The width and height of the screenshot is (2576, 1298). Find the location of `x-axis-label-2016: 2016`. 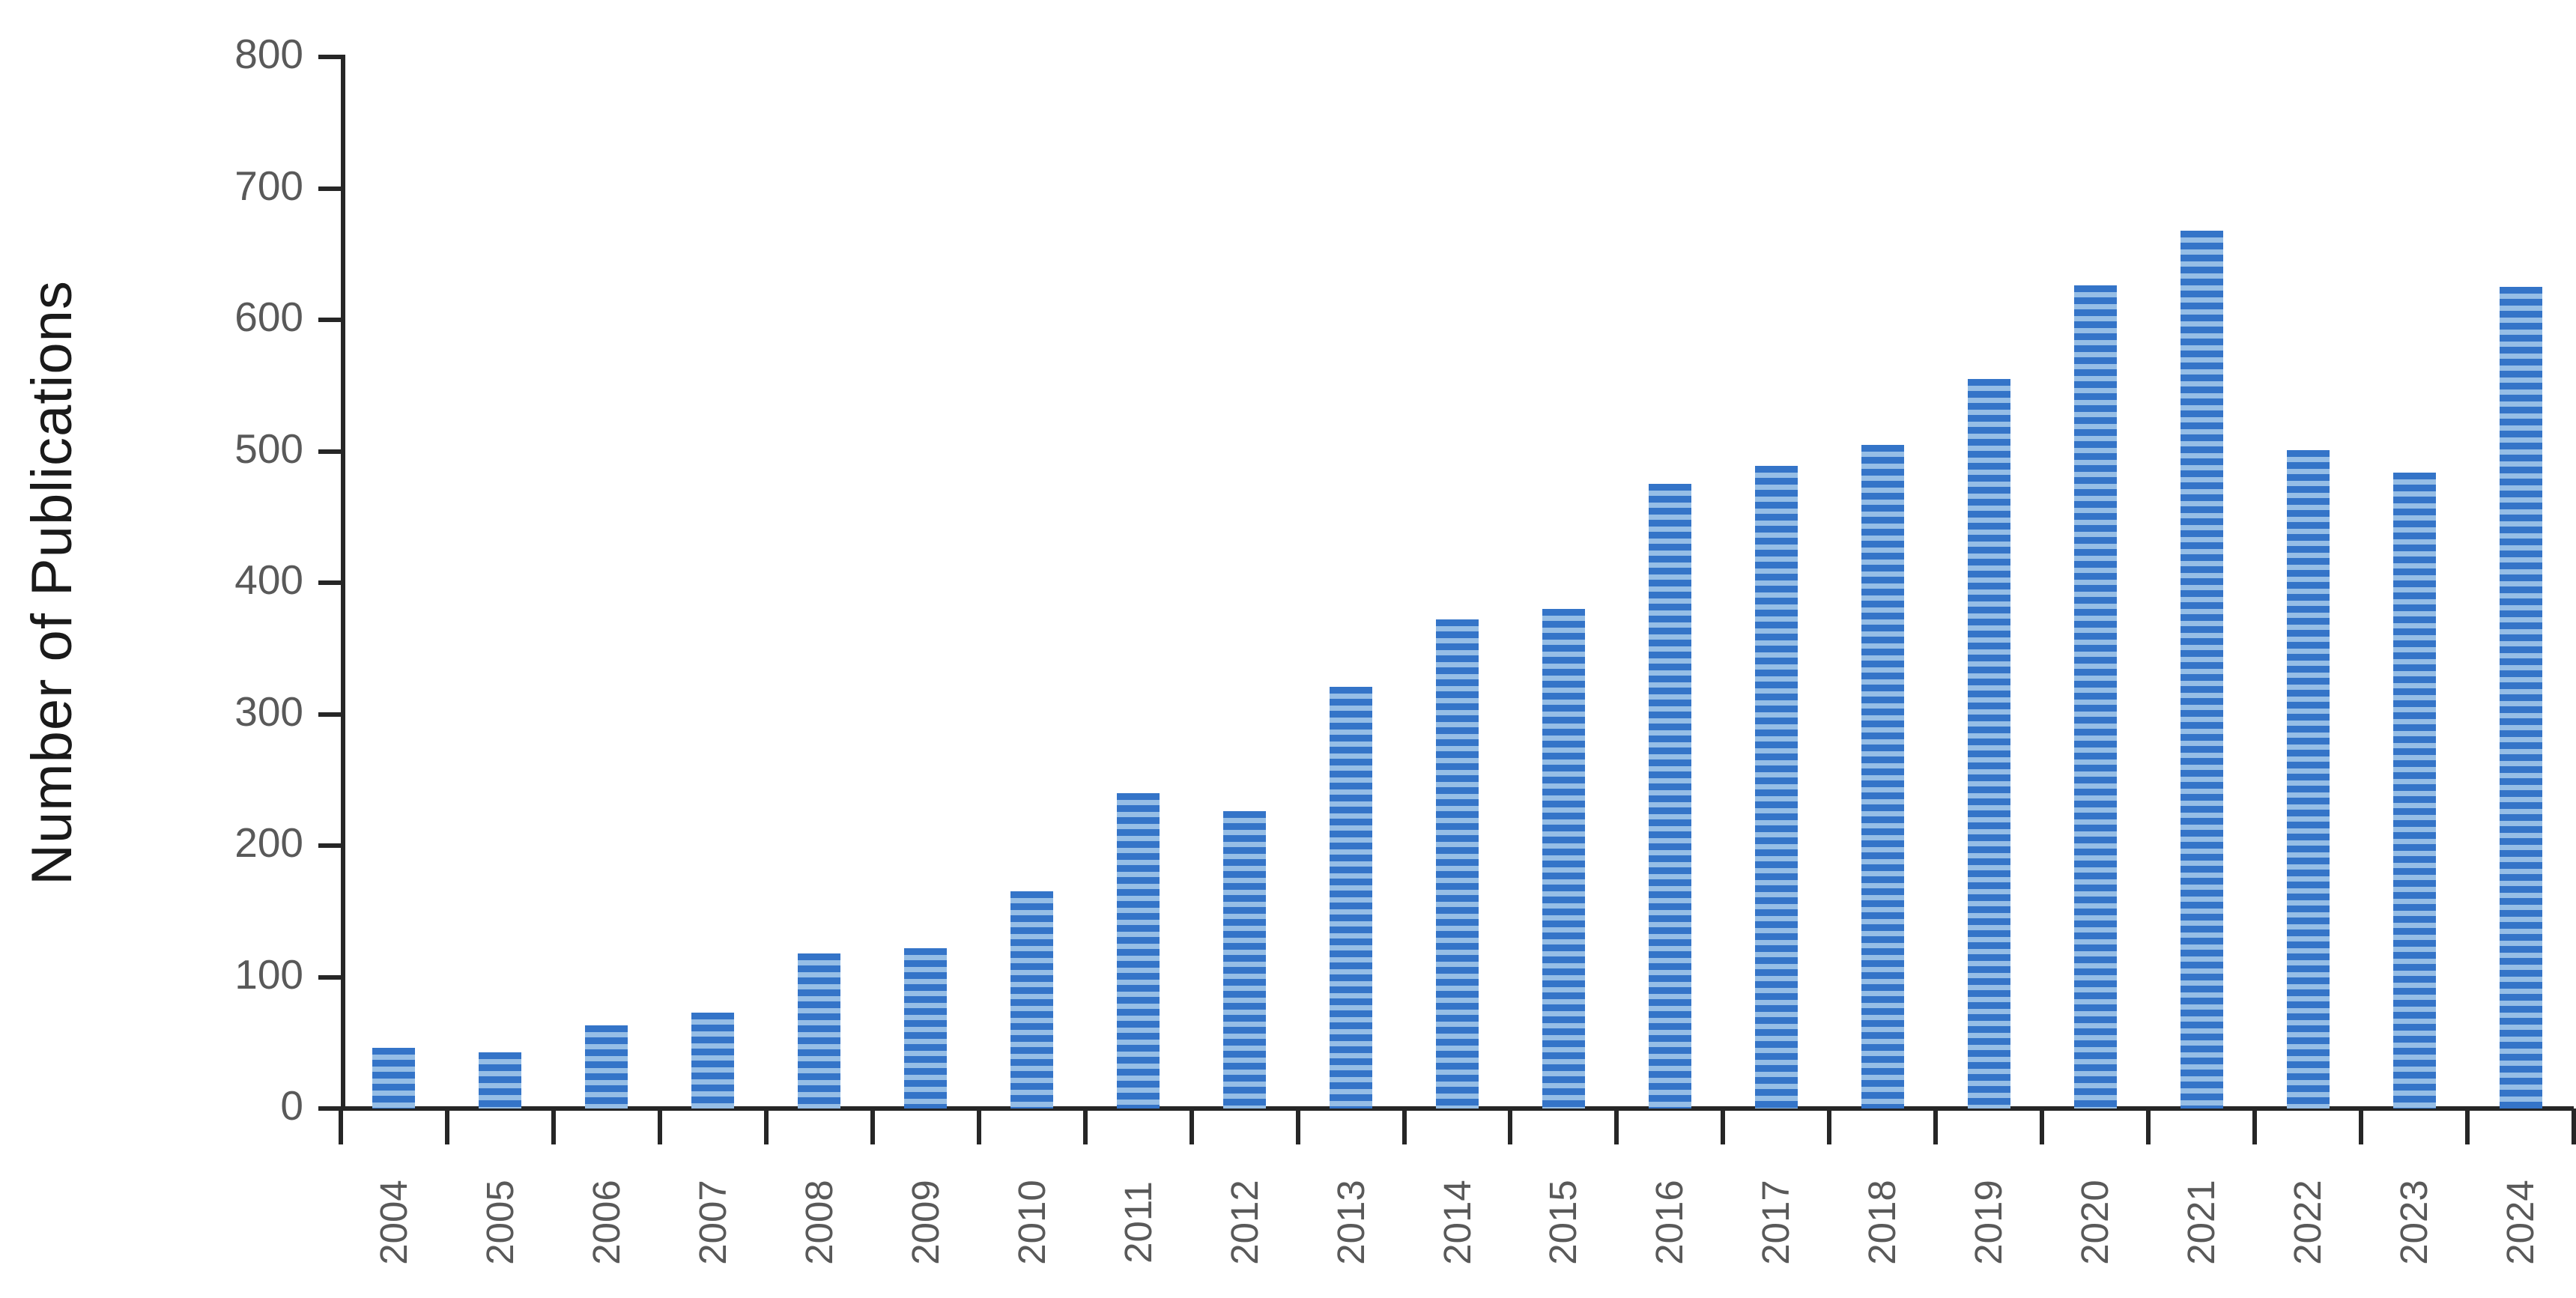

x-axis-label-2016: 2016 is located at coordinates (1669, 1222).